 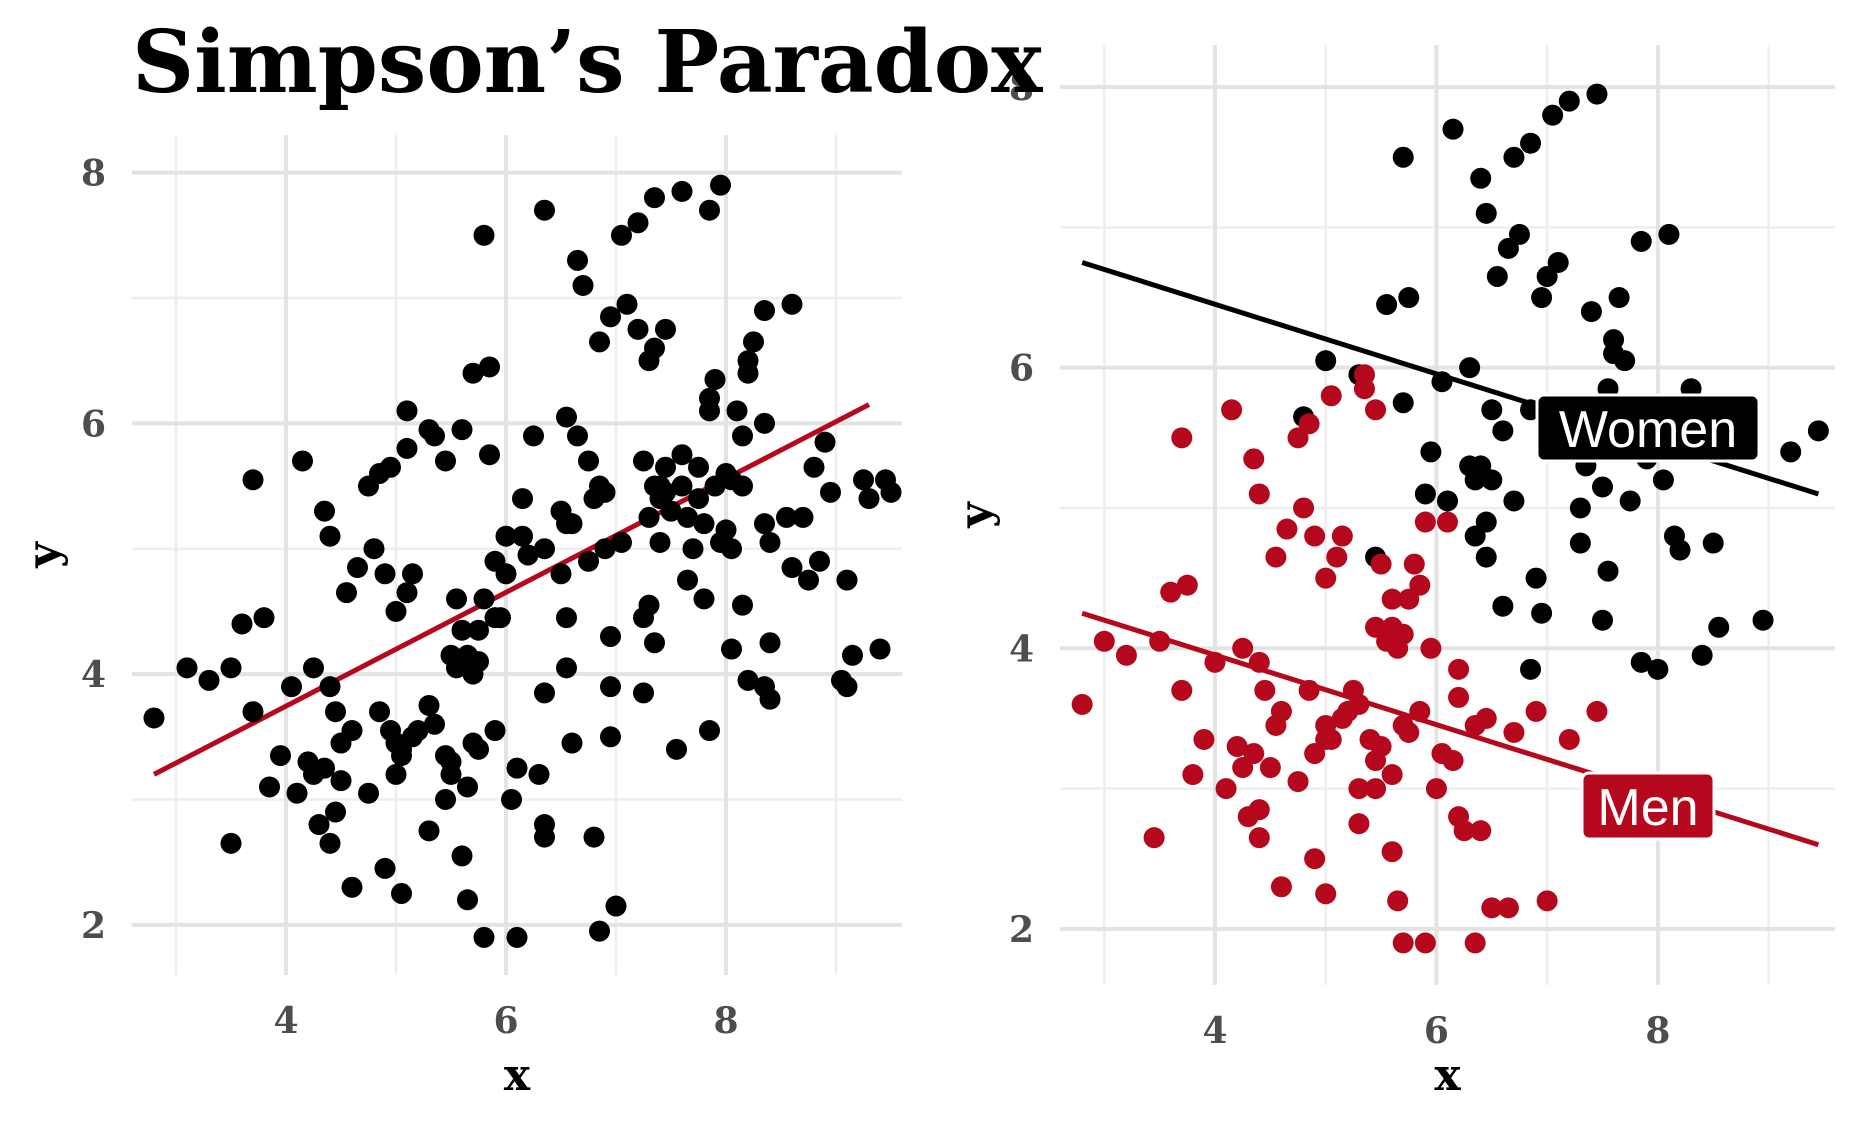 What do you see at coordinates (587, 62) in the screenshot?
I see `chart-title: Simpson’s Paradox` at bounding box center [587, 62].